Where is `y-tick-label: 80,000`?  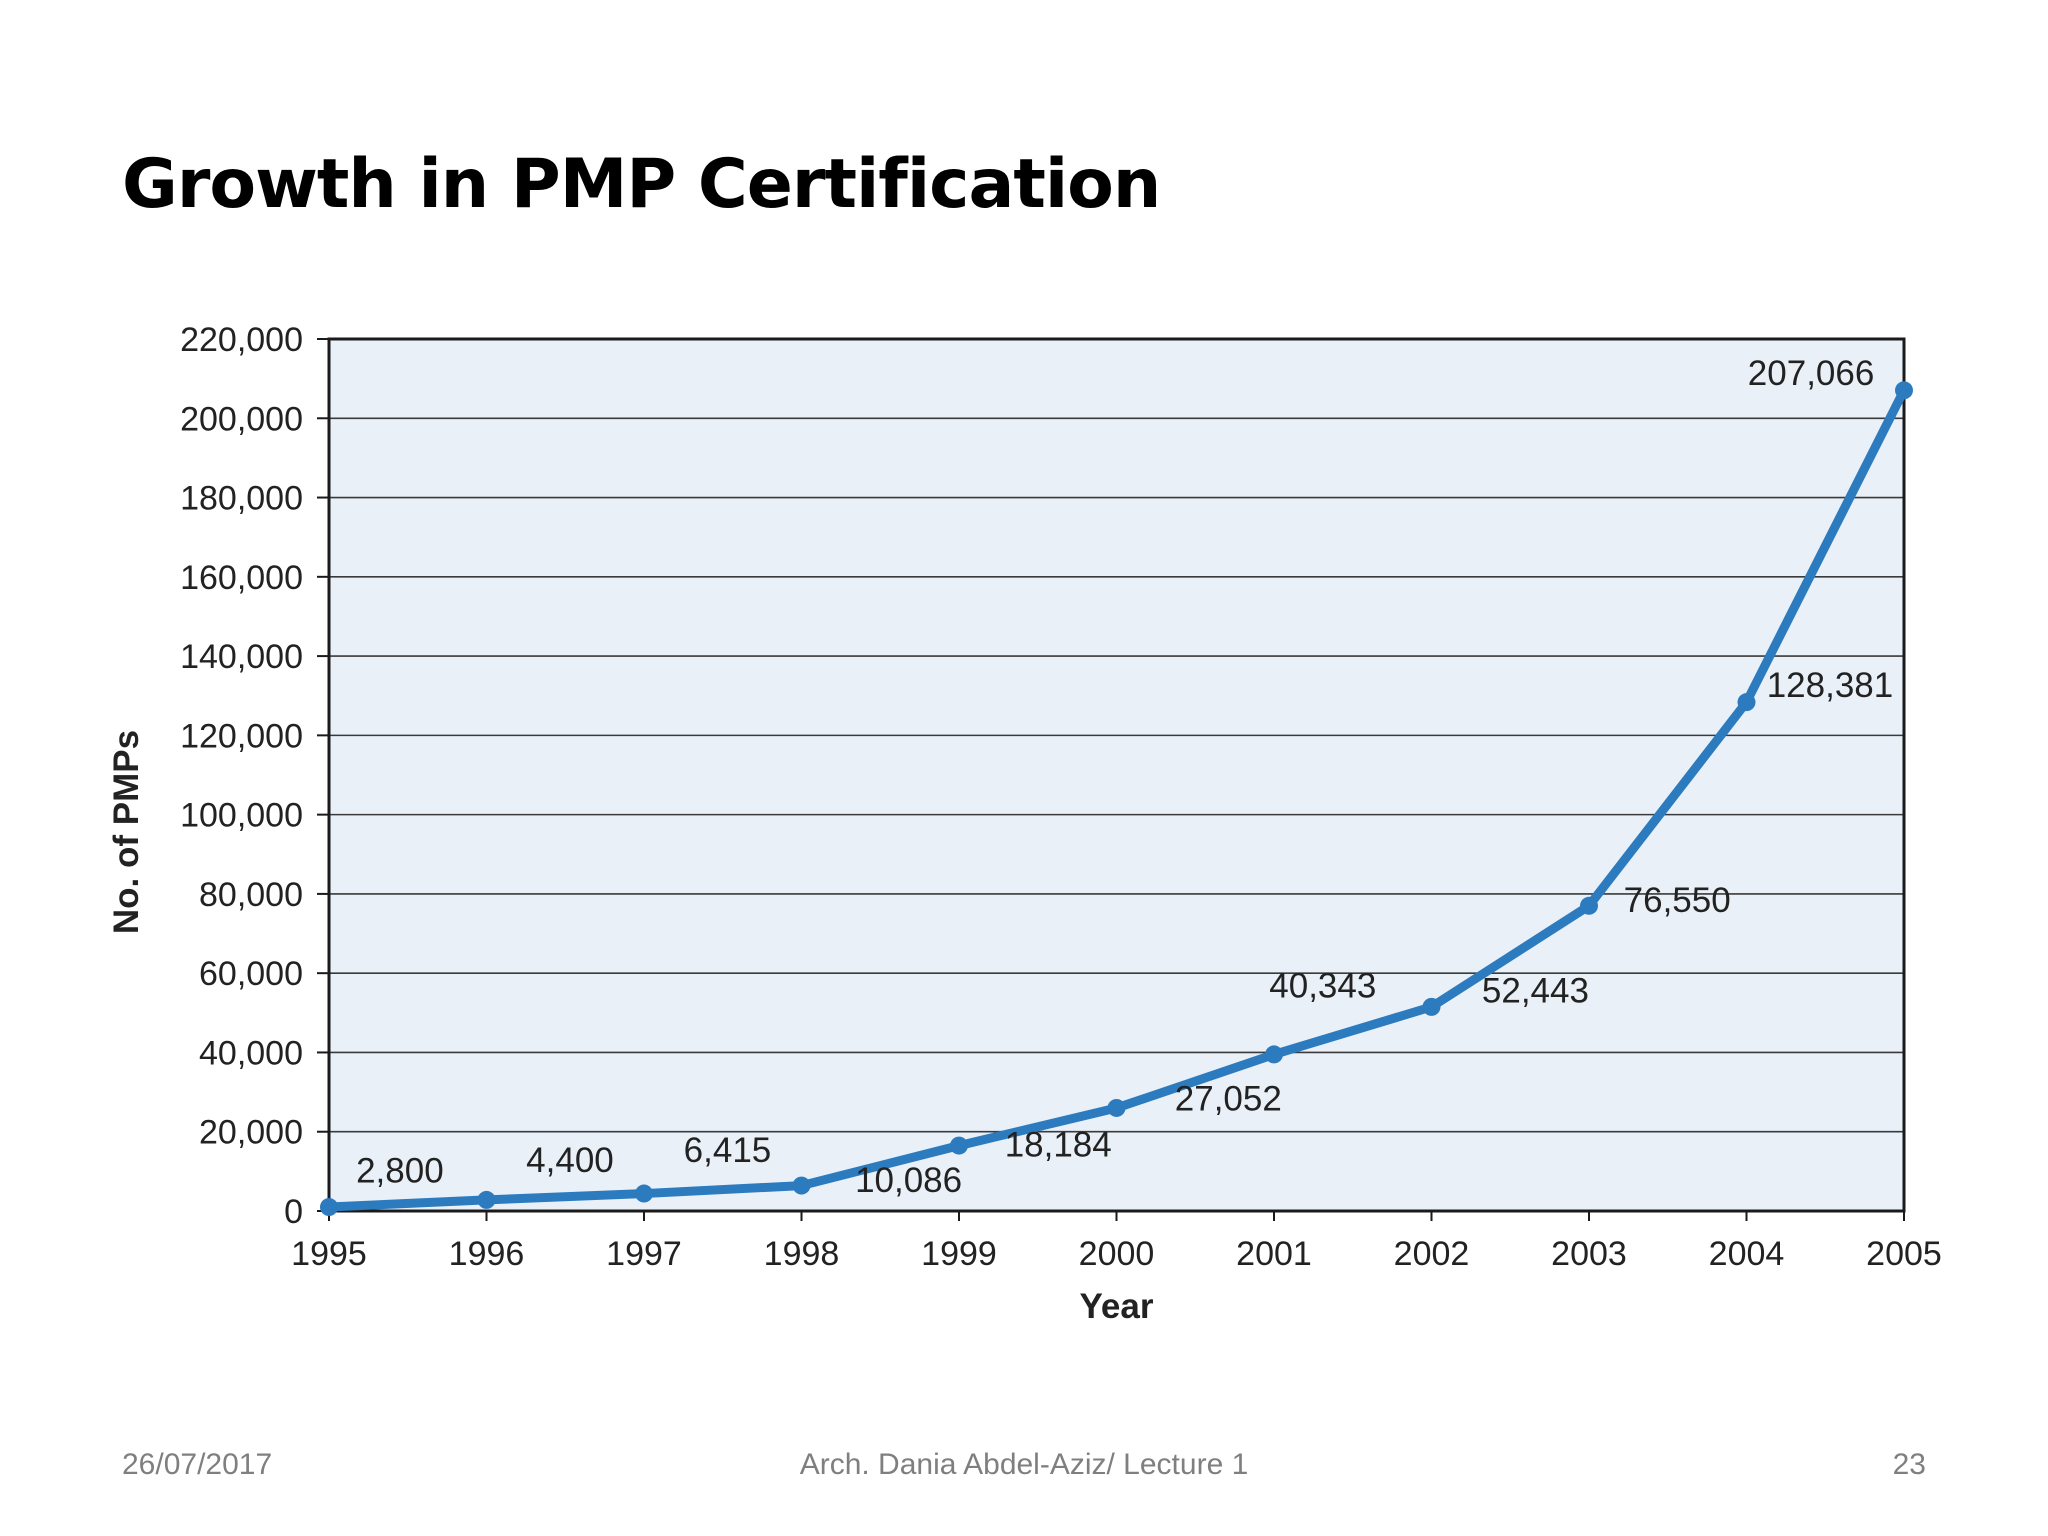 y-tick-label: 80,000 is located at coordinates (251, 895).